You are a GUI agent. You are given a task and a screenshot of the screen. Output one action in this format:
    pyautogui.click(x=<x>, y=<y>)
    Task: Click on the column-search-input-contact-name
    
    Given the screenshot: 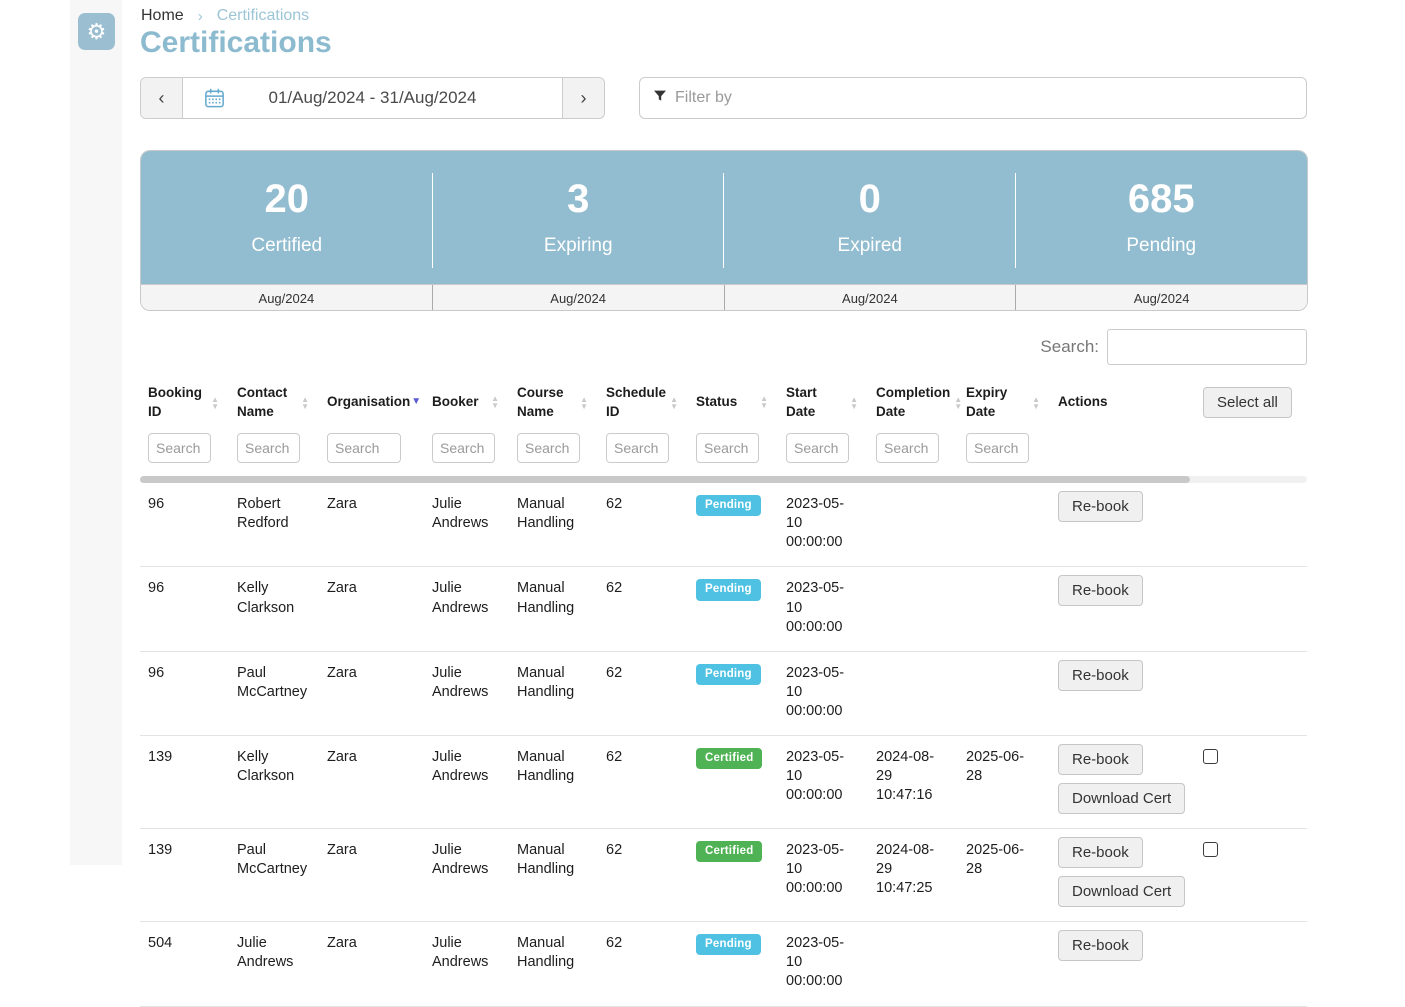 What is the action you would take?
    pyautogui.click(x=268, y=448)
    